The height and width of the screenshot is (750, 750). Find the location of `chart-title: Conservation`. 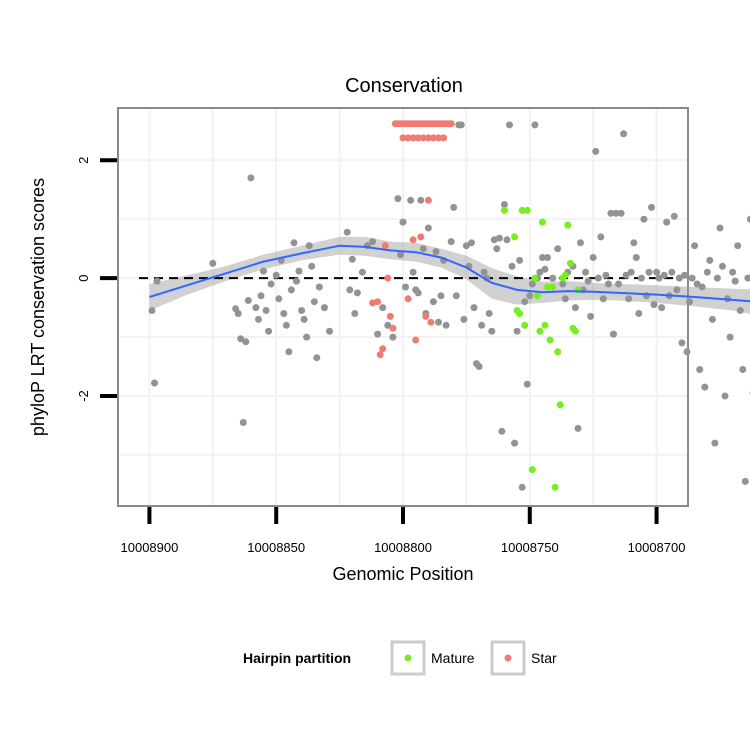

chart-title: Conservation is located at coordinates (404, 86).